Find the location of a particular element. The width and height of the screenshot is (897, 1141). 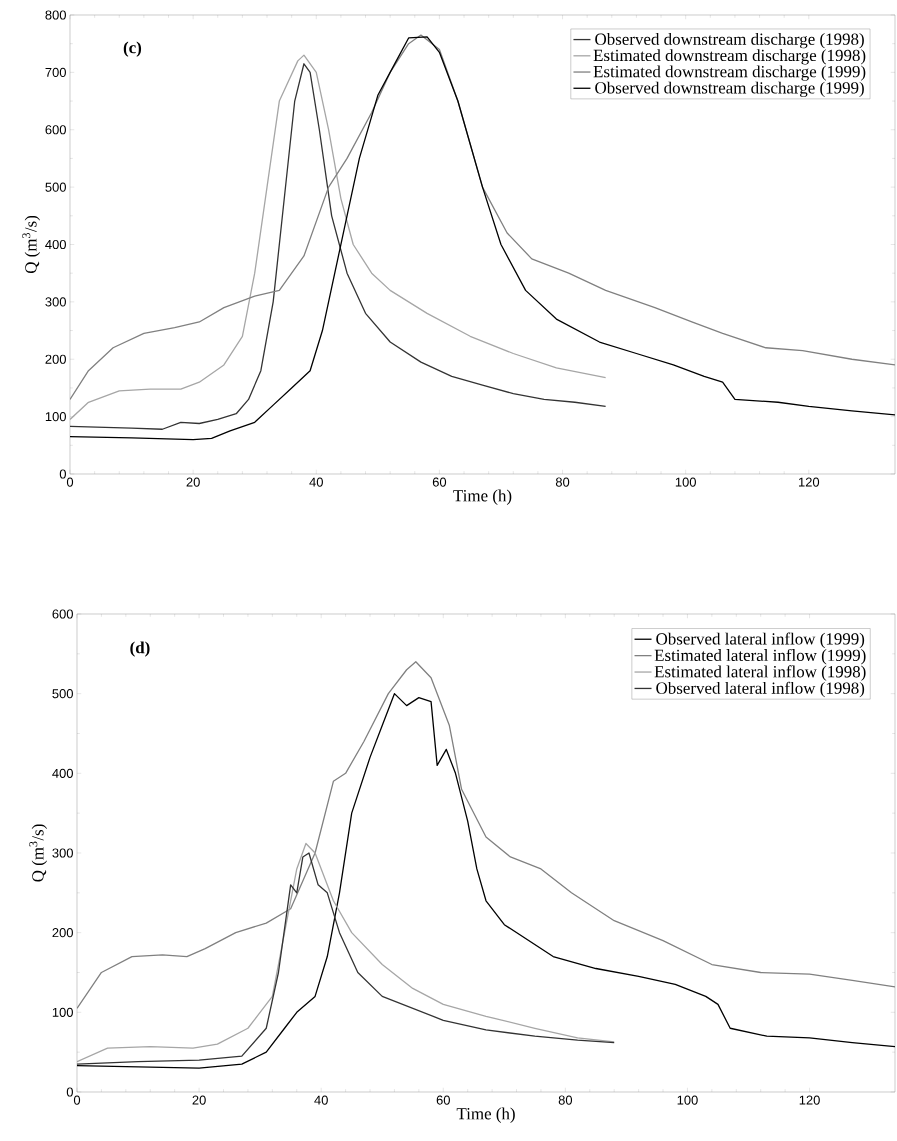

legend-label: Observed downstream discharge (1999) is located at coordinates (729, 89).